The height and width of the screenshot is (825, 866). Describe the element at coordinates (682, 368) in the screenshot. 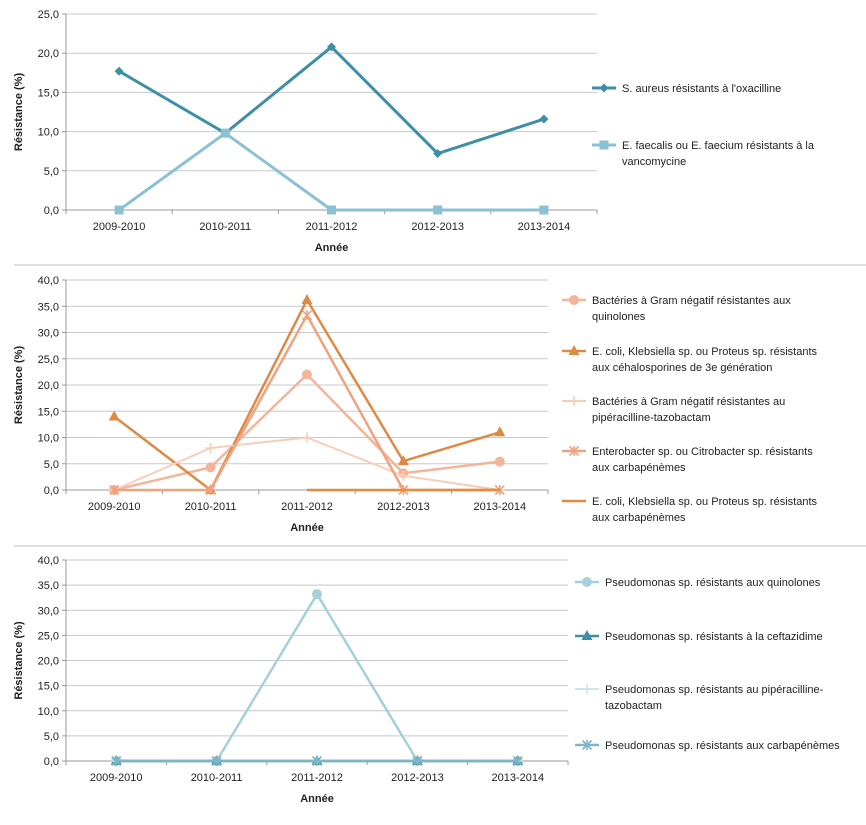

I see `legend-label: aux céhalosporines de 3e génération` at that location.